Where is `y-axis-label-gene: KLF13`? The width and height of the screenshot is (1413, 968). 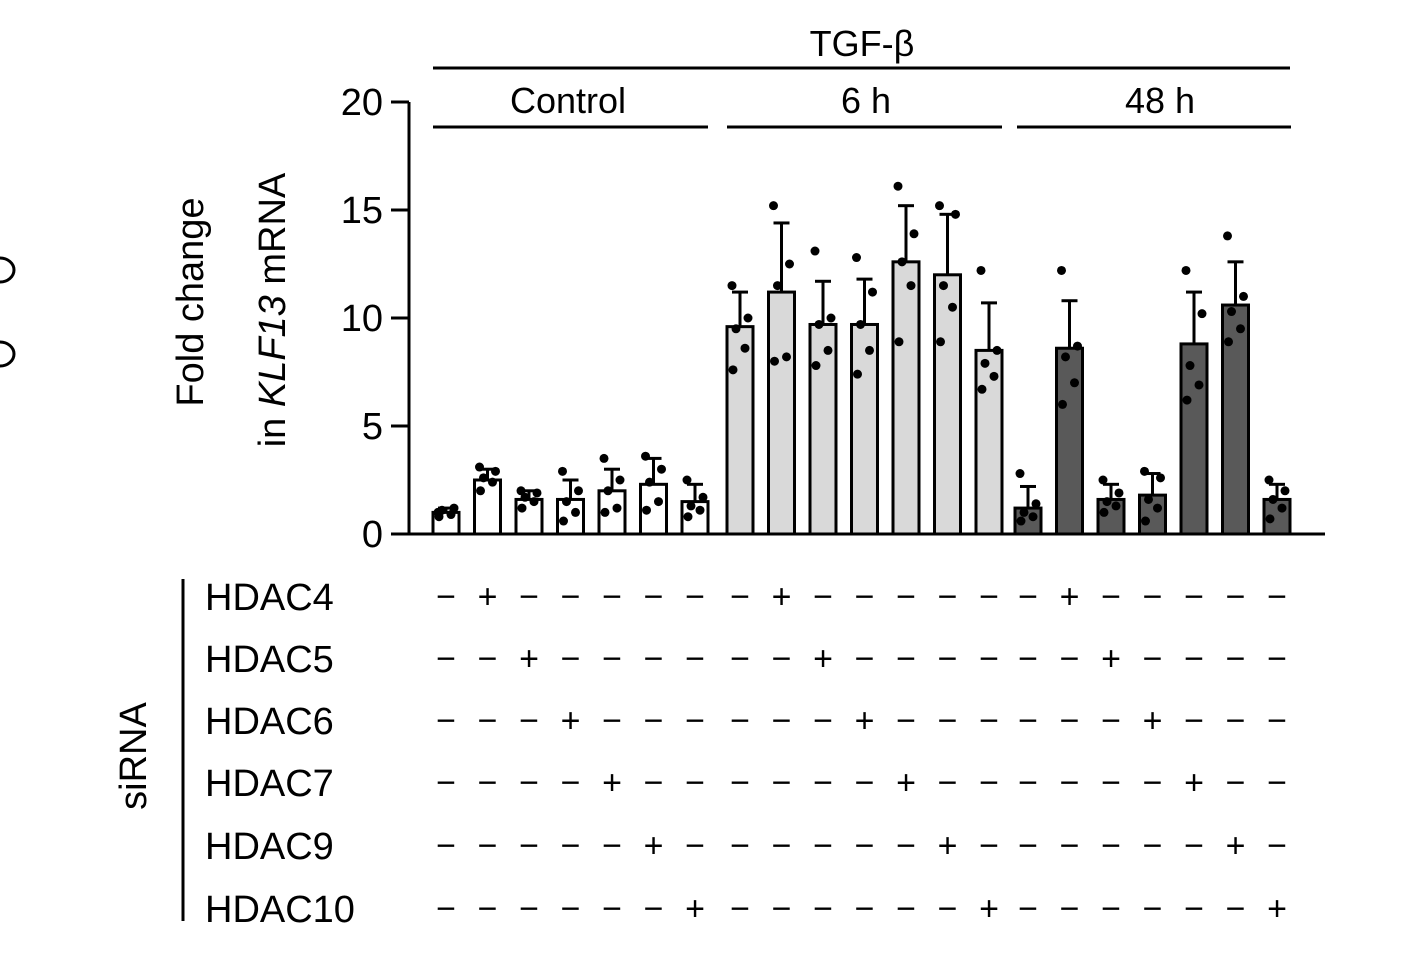
y-axis-label-gene: KLF13 is located at coordinates (273, 351).